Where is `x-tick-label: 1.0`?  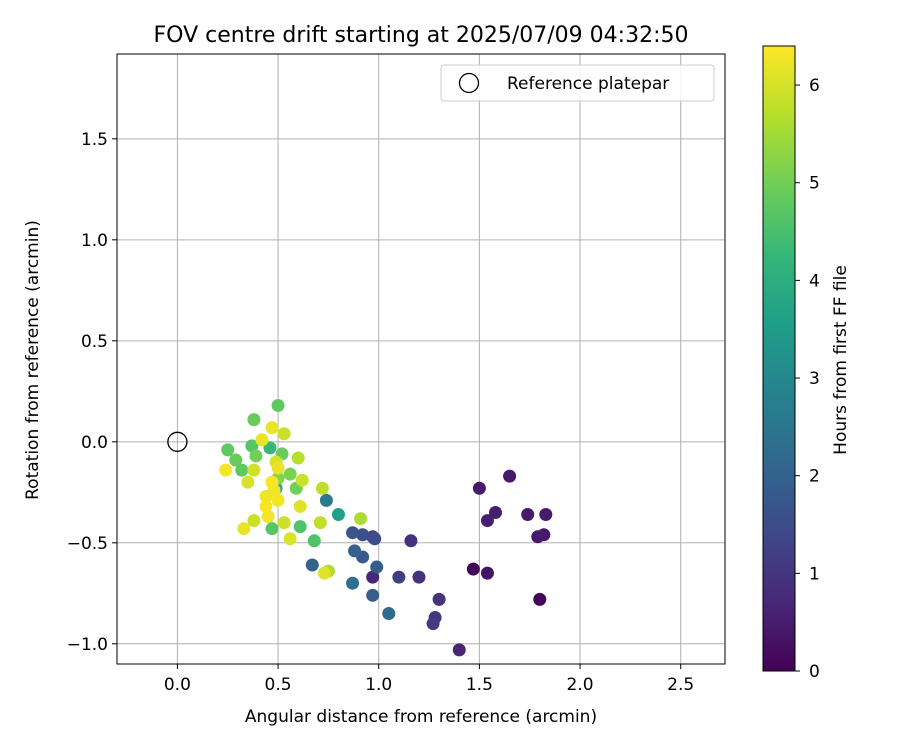 x-tick-label: 1.0 is located at coordinates (378, 685).